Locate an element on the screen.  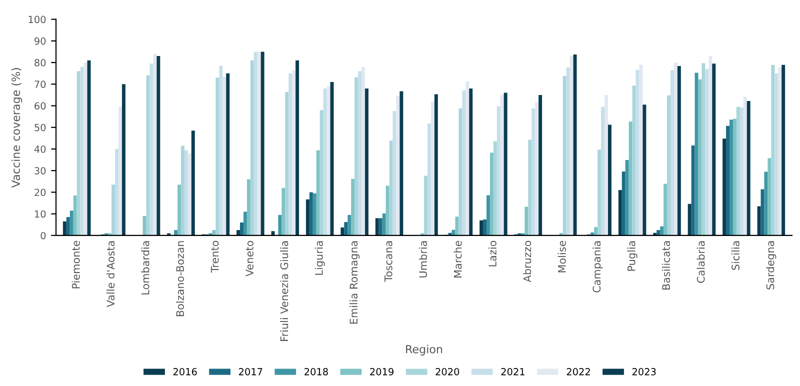
y-tick-label: 60 is located at coordinates (40, 106).